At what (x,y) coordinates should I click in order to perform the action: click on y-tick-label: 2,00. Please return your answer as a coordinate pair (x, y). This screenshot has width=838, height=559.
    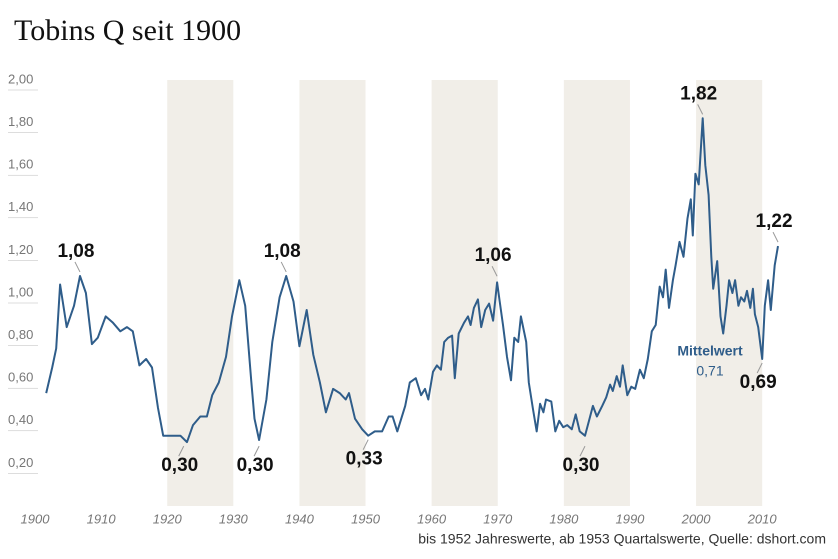
    Looking at the image, I should click on (20, 78).